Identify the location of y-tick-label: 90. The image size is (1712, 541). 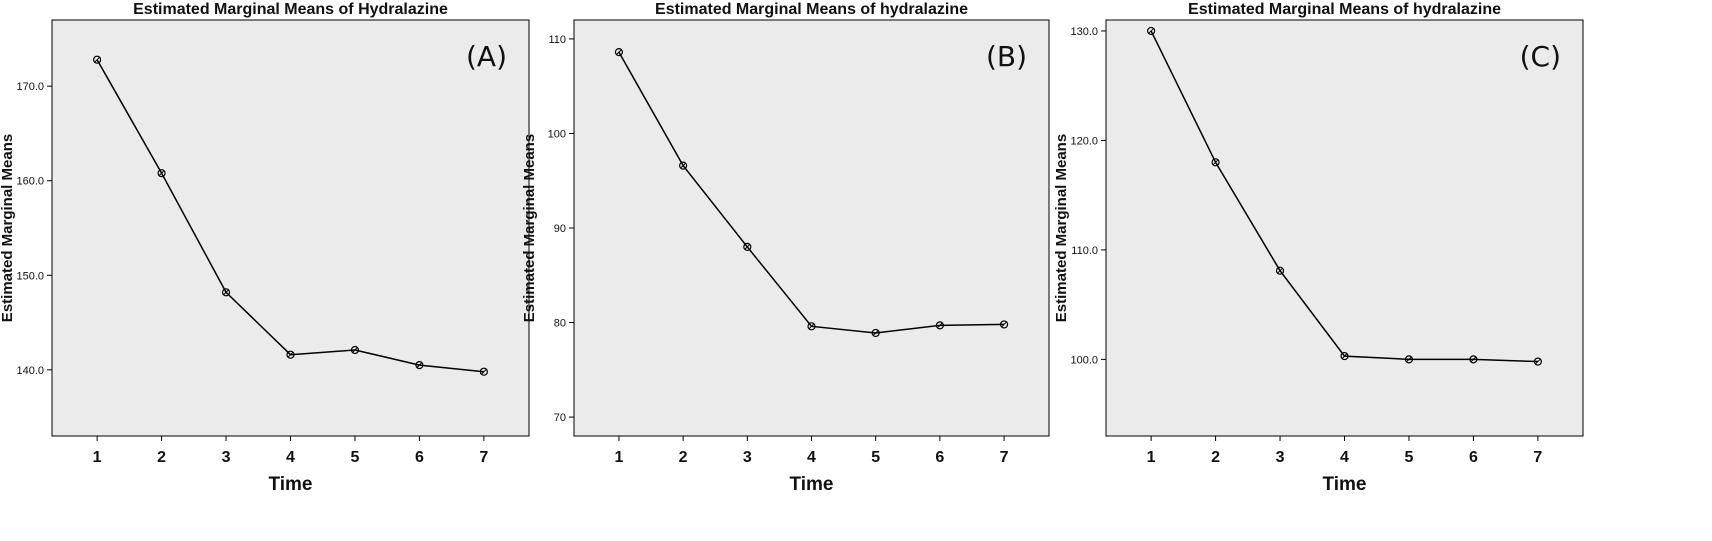
(560, 229).